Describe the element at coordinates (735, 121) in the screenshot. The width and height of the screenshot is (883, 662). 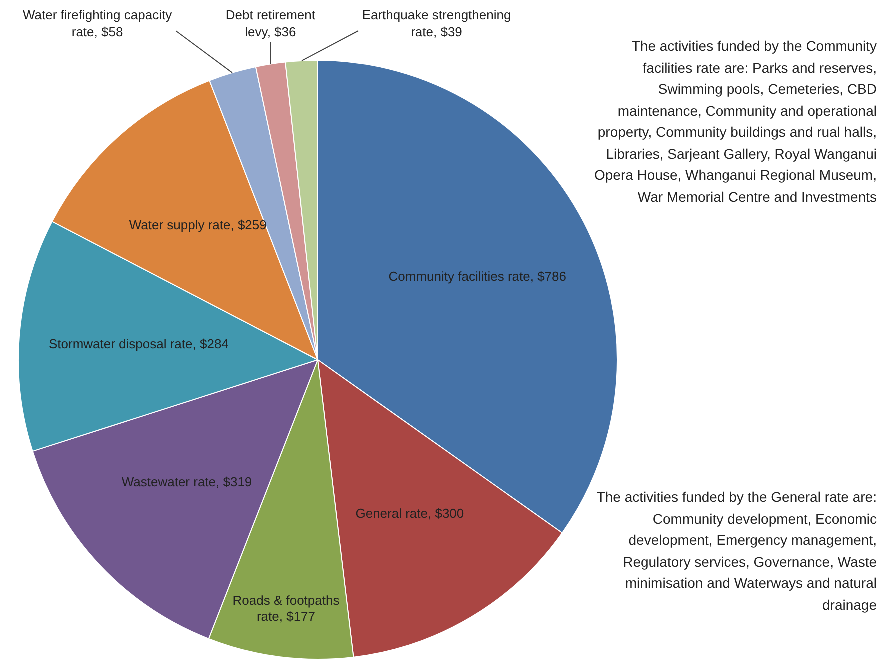
I see `text: The activities funded by the Community facilities rate are: Parks and reserves, Swimming pools, Cemeteries, CBD maintenance, Community and operational property, Community buildings and rual halls, Libraries, Sarjeant Gallery, Royal Wanganui Opera House, Whanganui Regional Museum, War Memorial Centre and Investments` at that location.